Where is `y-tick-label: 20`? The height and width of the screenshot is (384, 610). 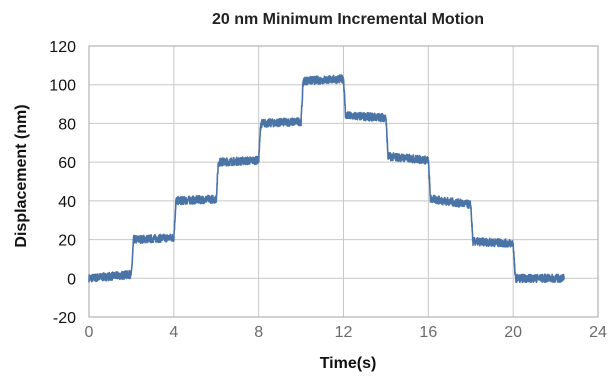
y-tick-label: 20 is located at coordinates (67, 241).